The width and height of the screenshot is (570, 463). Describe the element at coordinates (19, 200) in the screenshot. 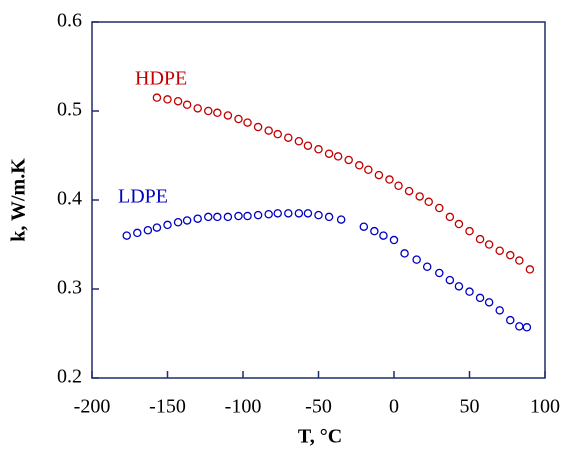

I see `y-axis-label: k, W/m.K` at that location.